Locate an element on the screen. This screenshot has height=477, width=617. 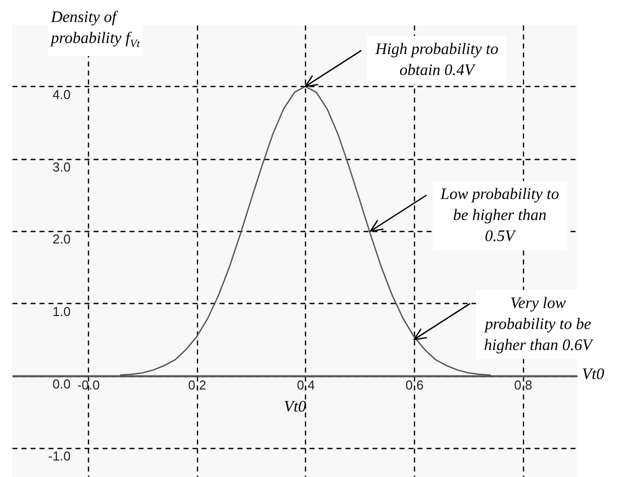
x-tick-label: 0.2 is located at coordinates (197, 384).